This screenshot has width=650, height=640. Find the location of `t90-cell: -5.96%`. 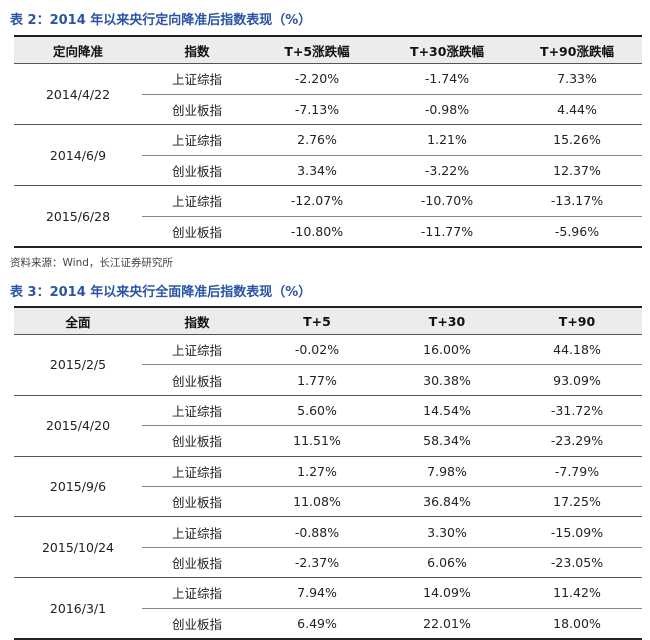

t90-cell: -5.96% is located at coordinates (577, 232).